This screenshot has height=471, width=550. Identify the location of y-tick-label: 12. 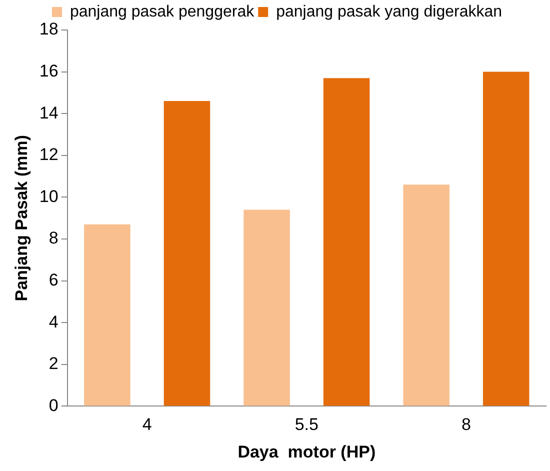
(48, 154).